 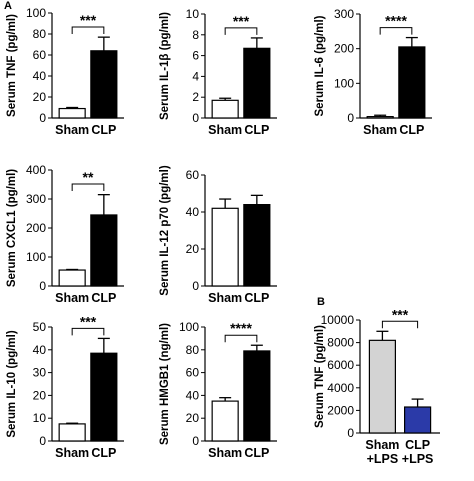 What do you see at coordinates (40, 327) in the screenshot?
I see `y-tick-label: 50` at bounding box center [40, 327].